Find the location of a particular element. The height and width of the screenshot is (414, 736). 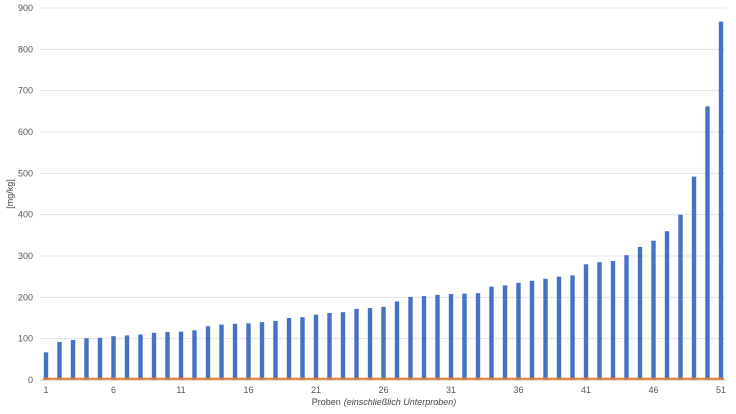

y-tick-label: 600 is located at coordinates (25, 132).